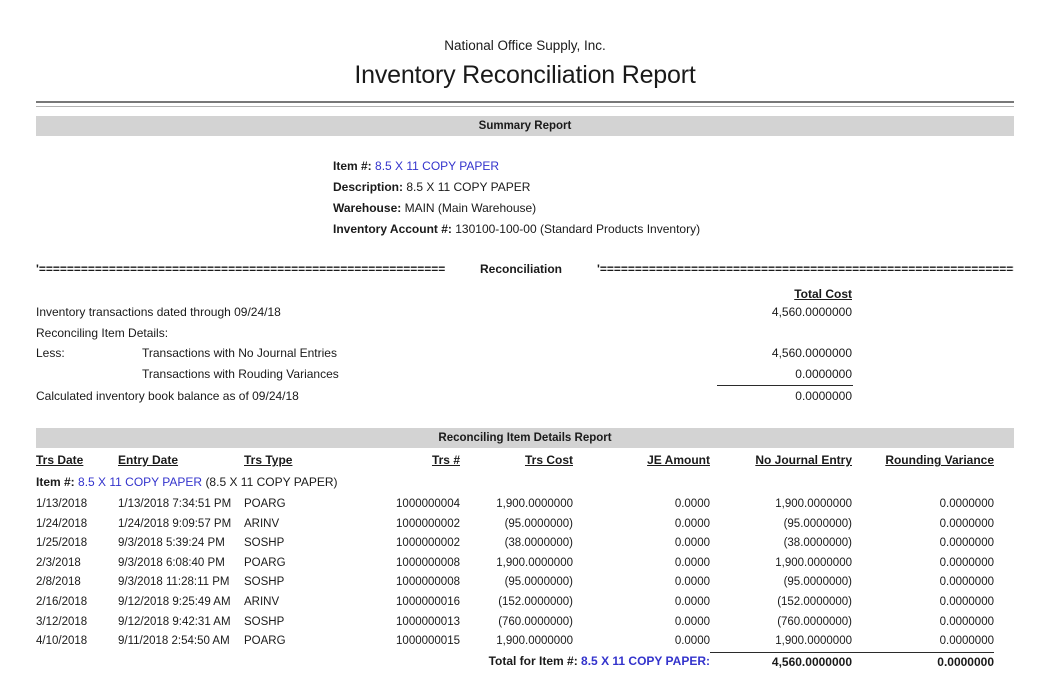  Describe the element at coordinates (525, 438) in the screenshot. I see `details-section-bar: Reconciling Item Details Report` at that location.